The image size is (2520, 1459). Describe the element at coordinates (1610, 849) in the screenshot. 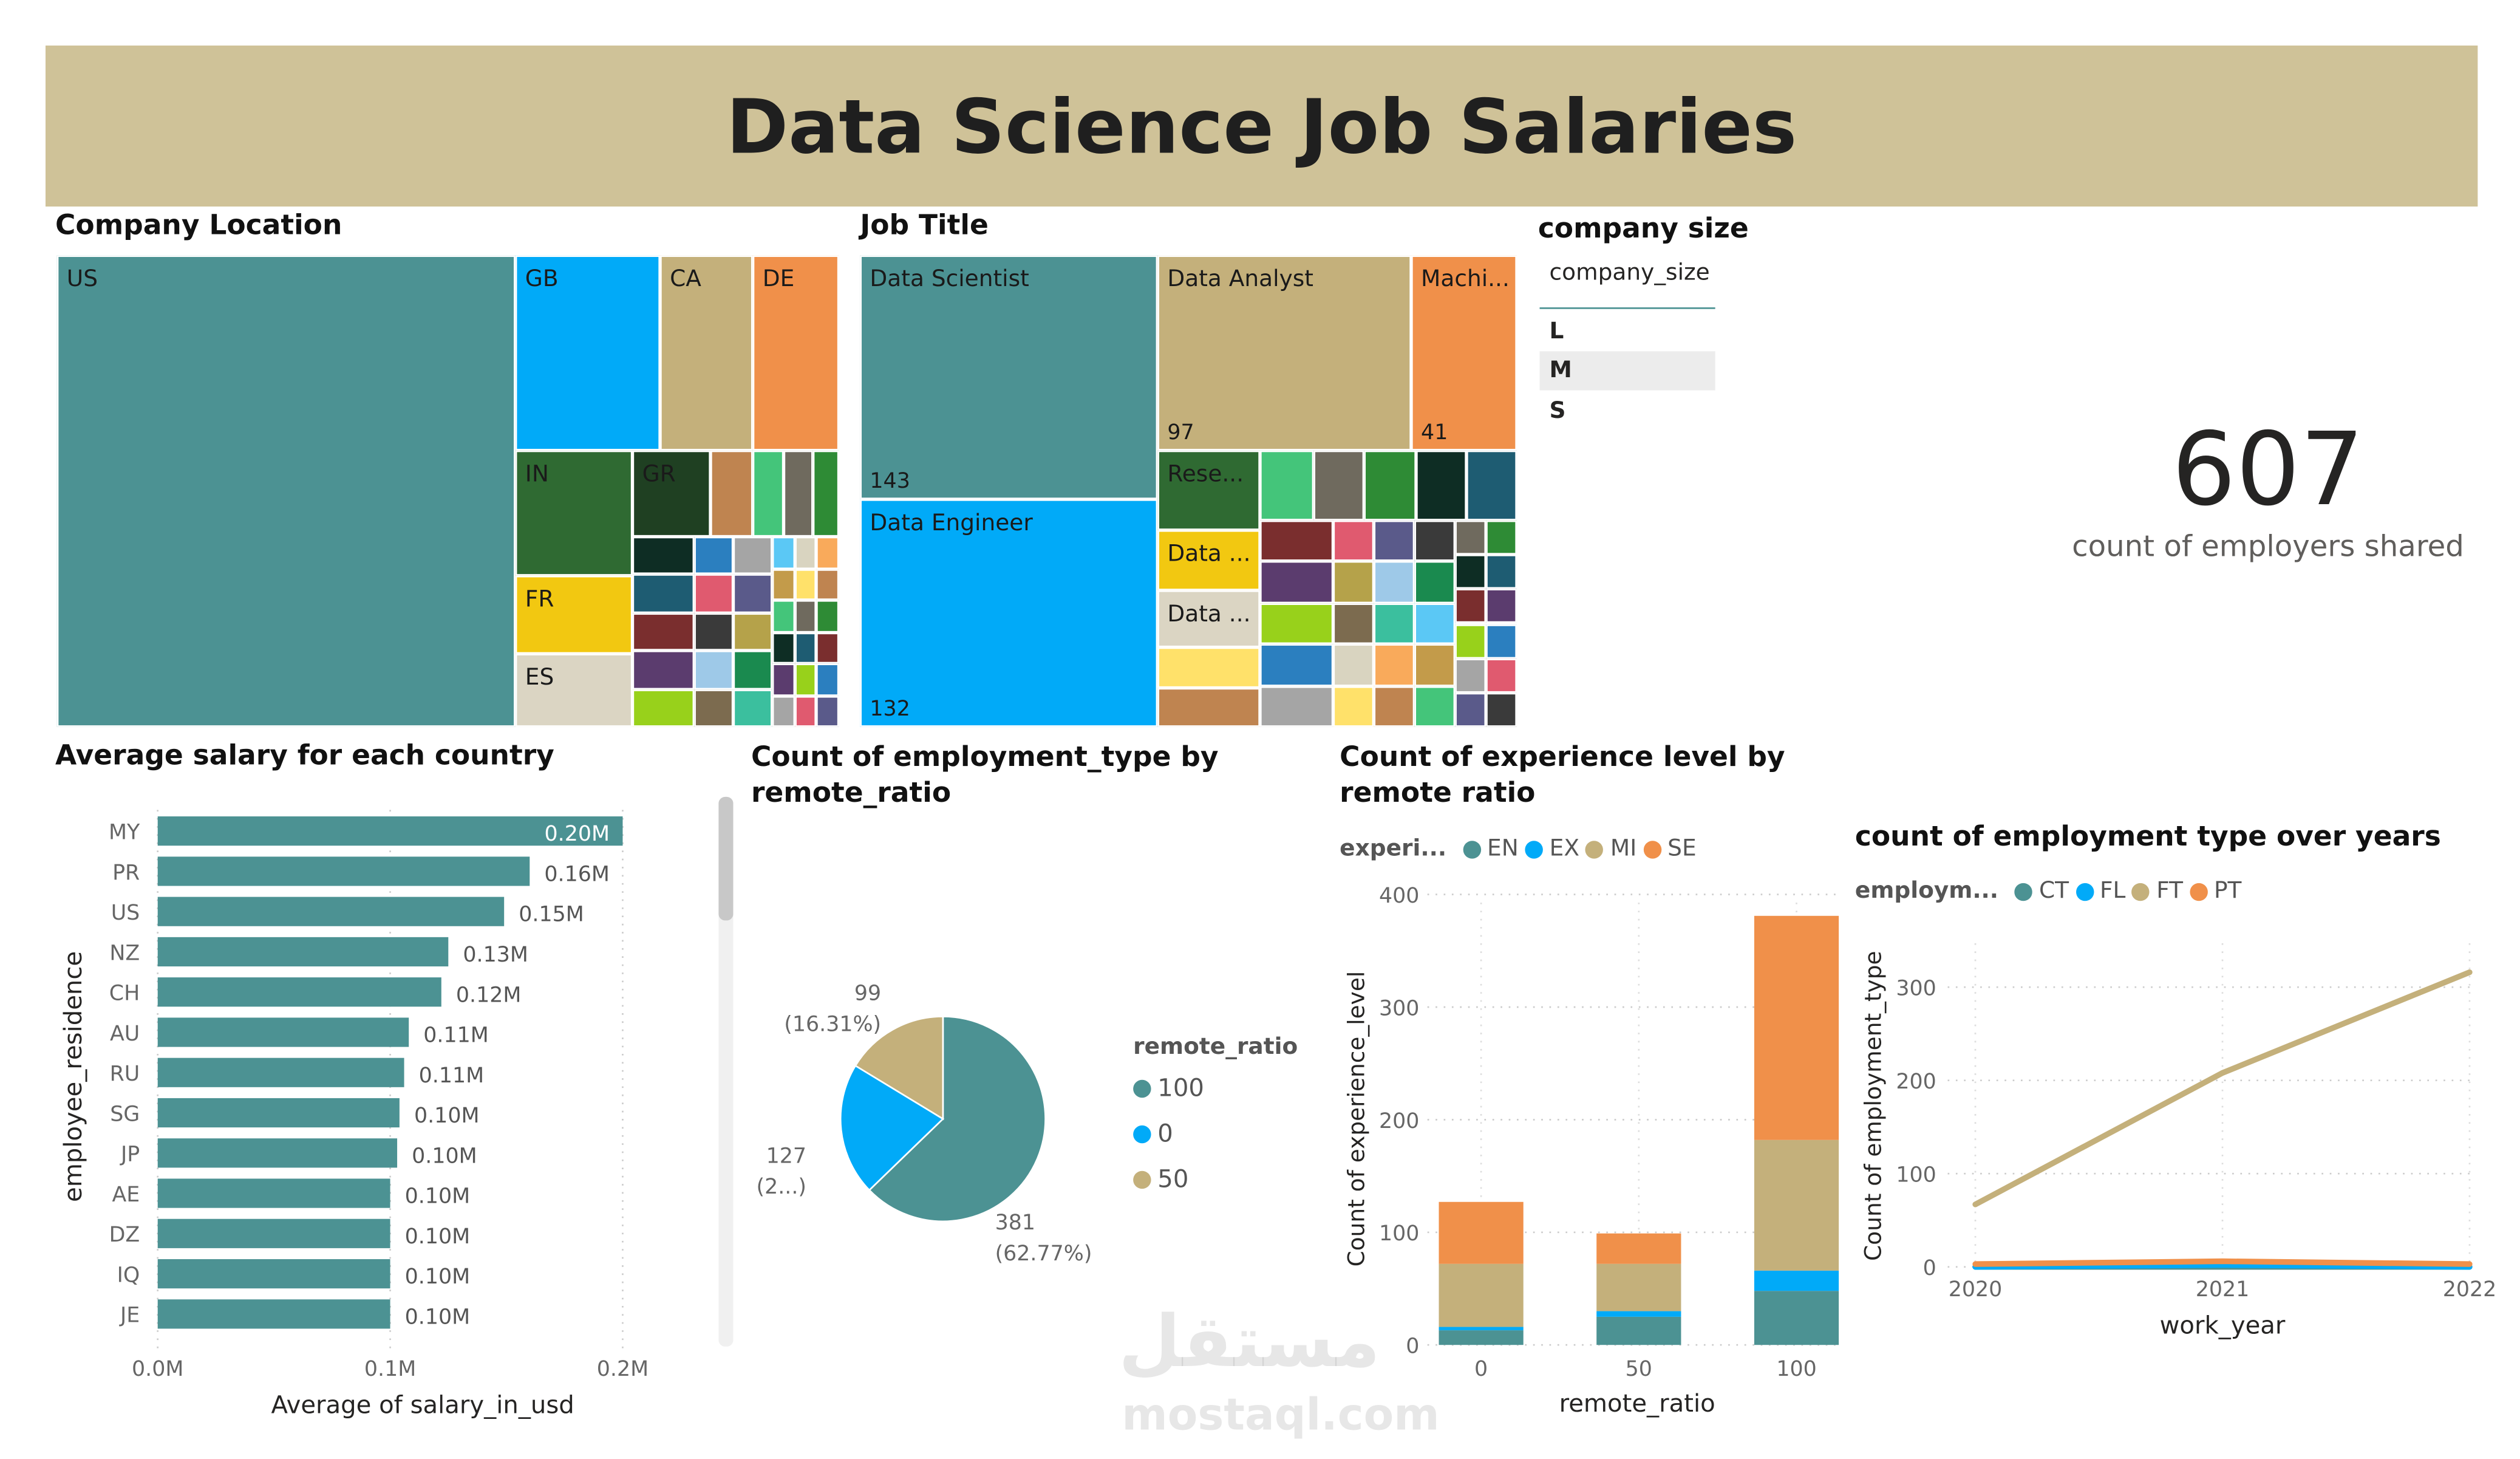

I see `legend-item: MI` at that location.